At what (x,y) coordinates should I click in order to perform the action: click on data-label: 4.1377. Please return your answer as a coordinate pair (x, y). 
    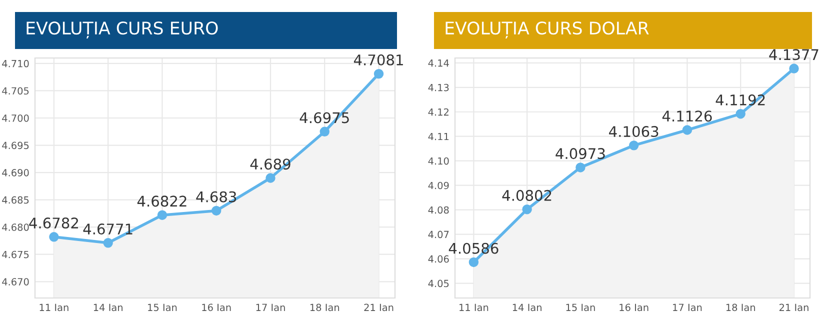
    Looking at the image, I should click on (793, 54).